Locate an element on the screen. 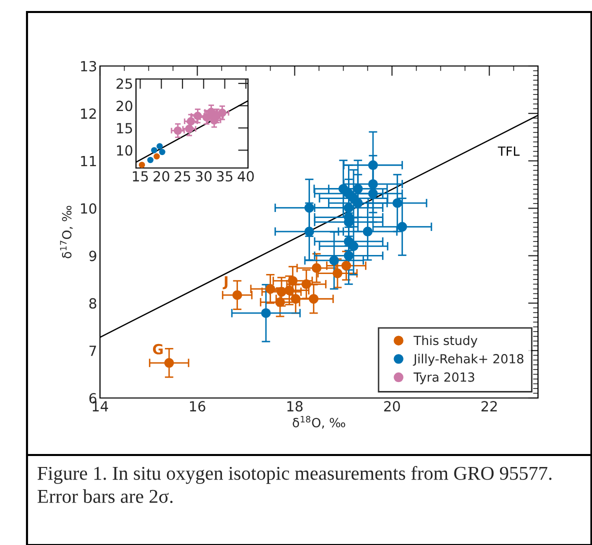 The height and width of the screenshot is (545, 592). legend-label: This study is located at coordinates (446, 341).